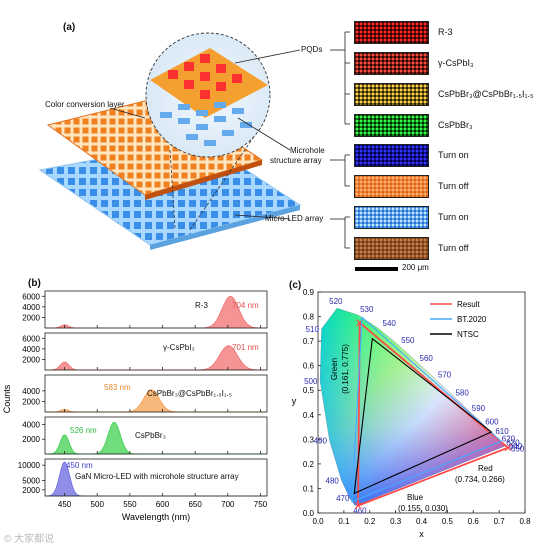  What do you see at coordinates (294, 218) in the screenshot?
I see `microled-label: Micro-LED array` at bounding box center [294, 218].